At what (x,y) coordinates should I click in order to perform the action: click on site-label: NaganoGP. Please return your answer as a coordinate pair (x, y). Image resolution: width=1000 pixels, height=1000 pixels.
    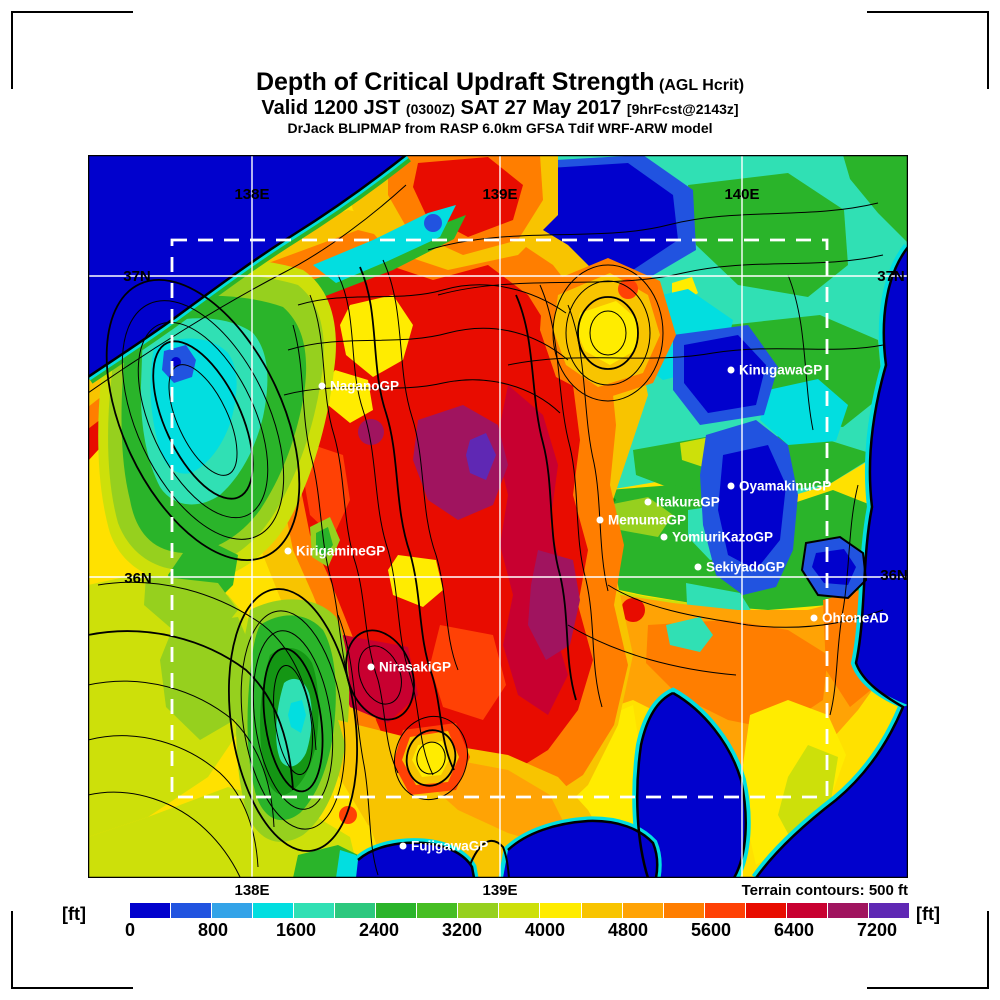
    Looking at the image, I should click on (364, 386).